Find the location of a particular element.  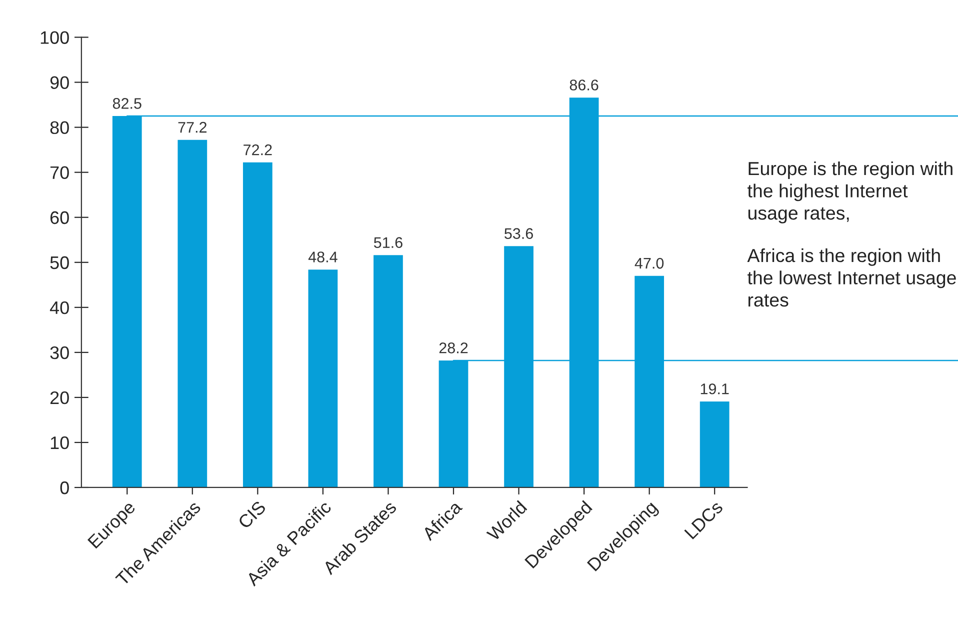

y-tick-label: 100 is located at coordinates (54, 37).